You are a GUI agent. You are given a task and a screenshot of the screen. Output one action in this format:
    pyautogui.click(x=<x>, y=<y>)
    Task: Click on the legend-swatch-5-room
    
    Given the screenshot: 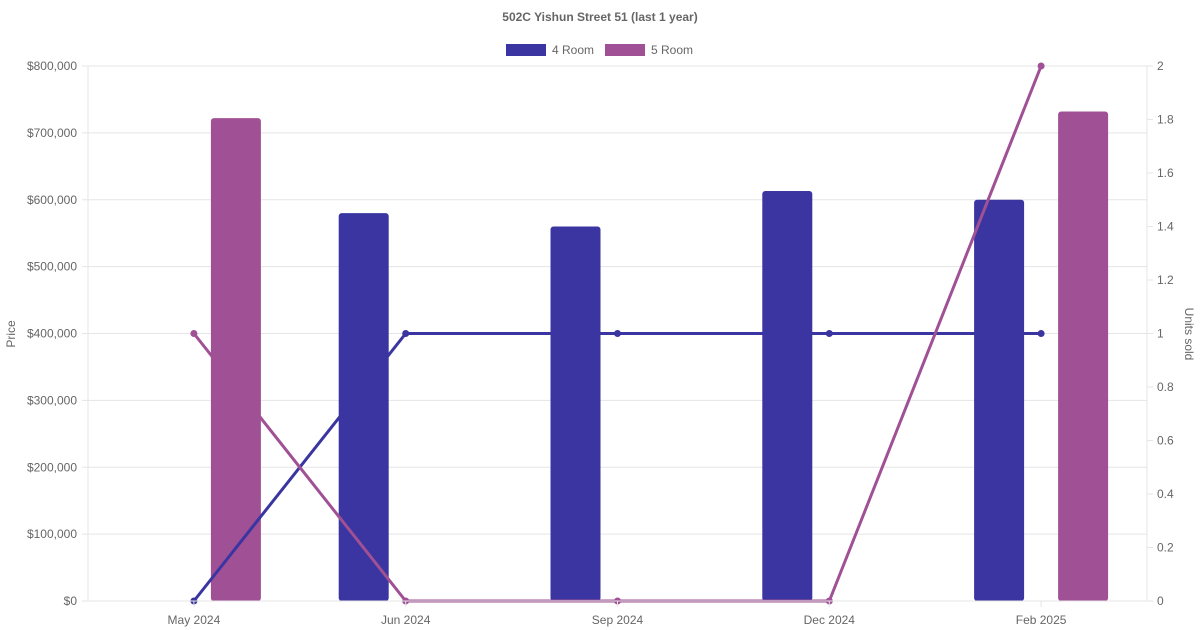 What is the action you would take?
    pyautogui.click(x=625, y=50)
    